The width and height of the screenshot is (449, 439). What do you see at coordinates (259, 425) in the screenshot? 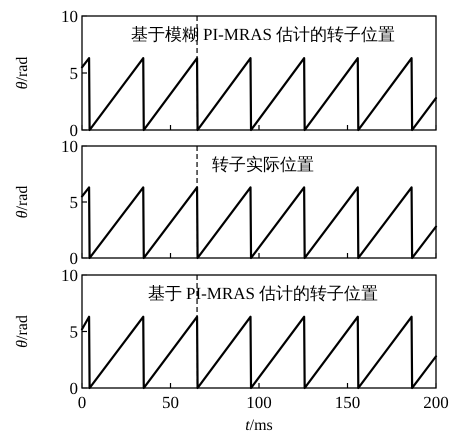
I see `x-axis-title: t/ms` at bounding box center [259, 425].